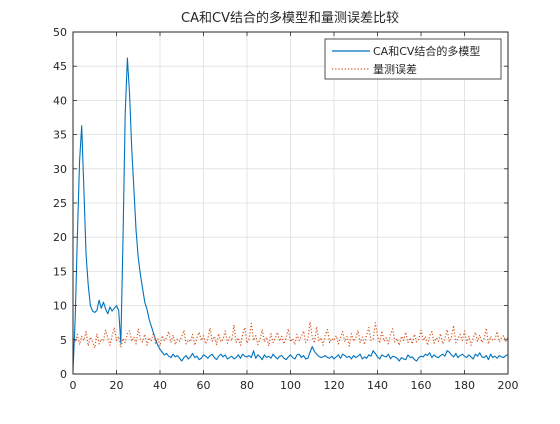  Describe the element at coordinates (60, 271) in the screenshot. I see `y-tick-label: 15` at that location.